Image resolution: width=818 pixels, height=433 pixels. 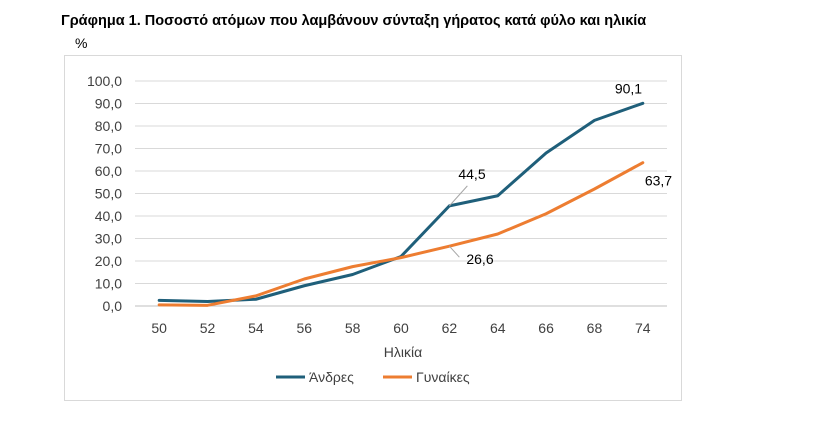 What do you see at coordinates (546, 328) in the screenshot?
I see `x-tick-label: 66` at bounding box center [546, 328].